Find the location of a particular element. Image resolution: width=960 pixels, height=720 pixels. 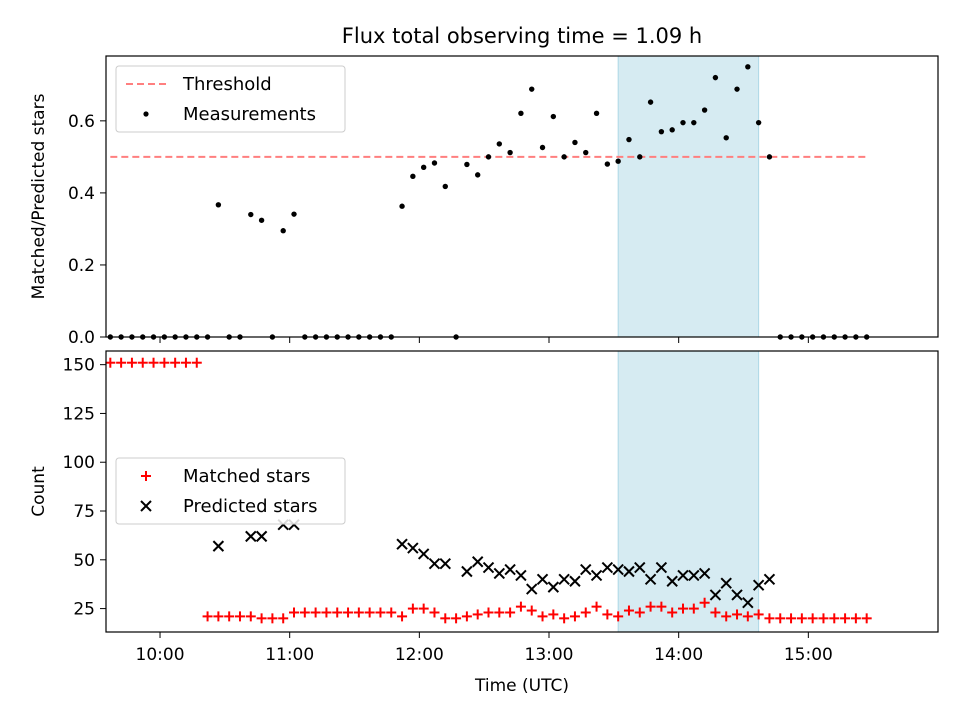

y-tick-label: 0.2 is located at coordinates (81, 266).